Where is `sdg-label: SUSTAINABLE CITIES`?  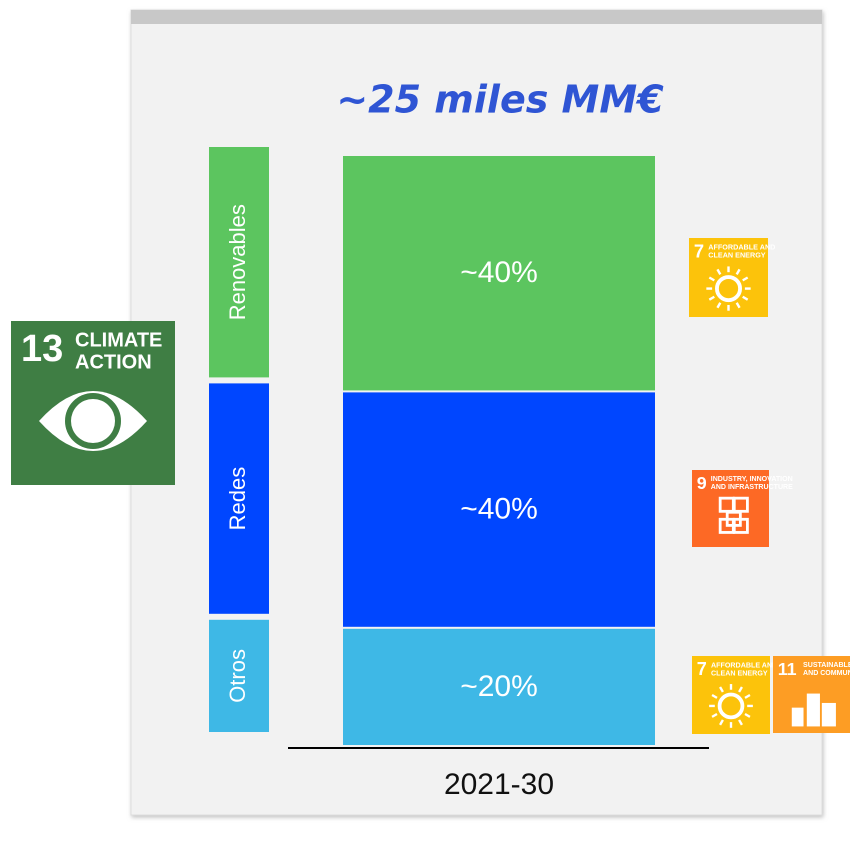 sdg-label: SUSTAINABLE CITIES is located at coordinates (832, 665).